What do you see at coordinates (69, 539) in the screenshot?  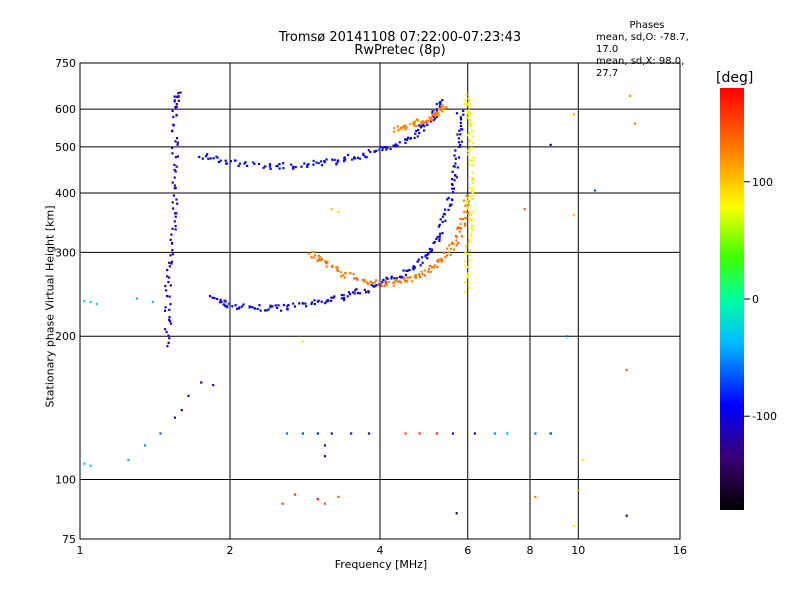 I see `y-tick-label: 75` at bounding box center [69, 539].